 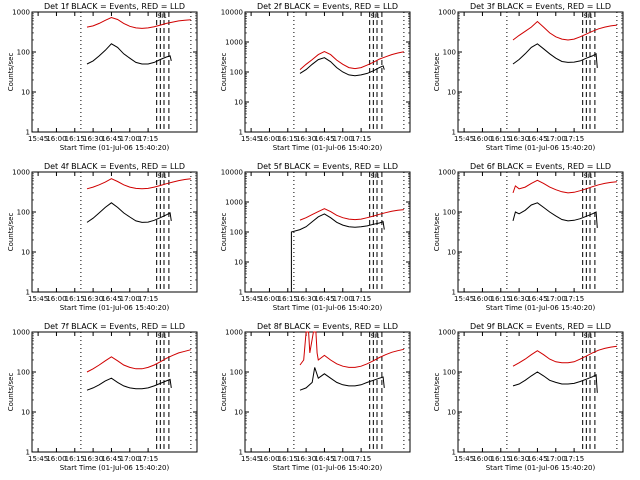 I want to click on chart-title: Det 8f BLACK = Events, RED = LLD, so click(x=327, y=326).